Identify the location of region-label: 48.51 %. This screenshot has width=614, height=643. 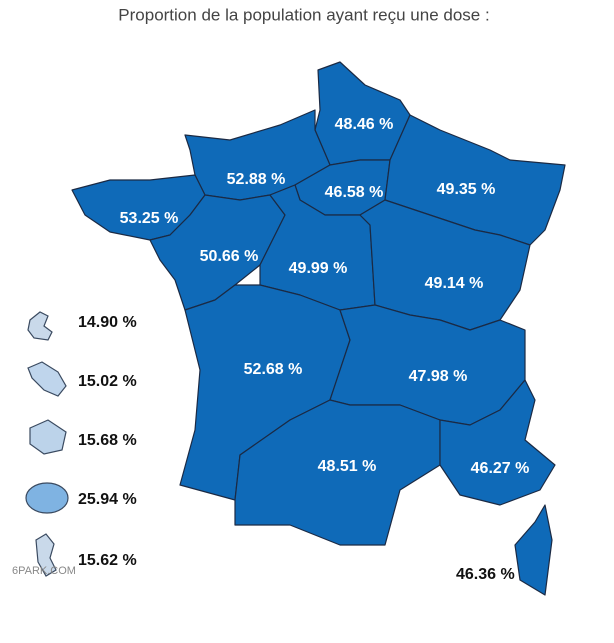
(347, 466).